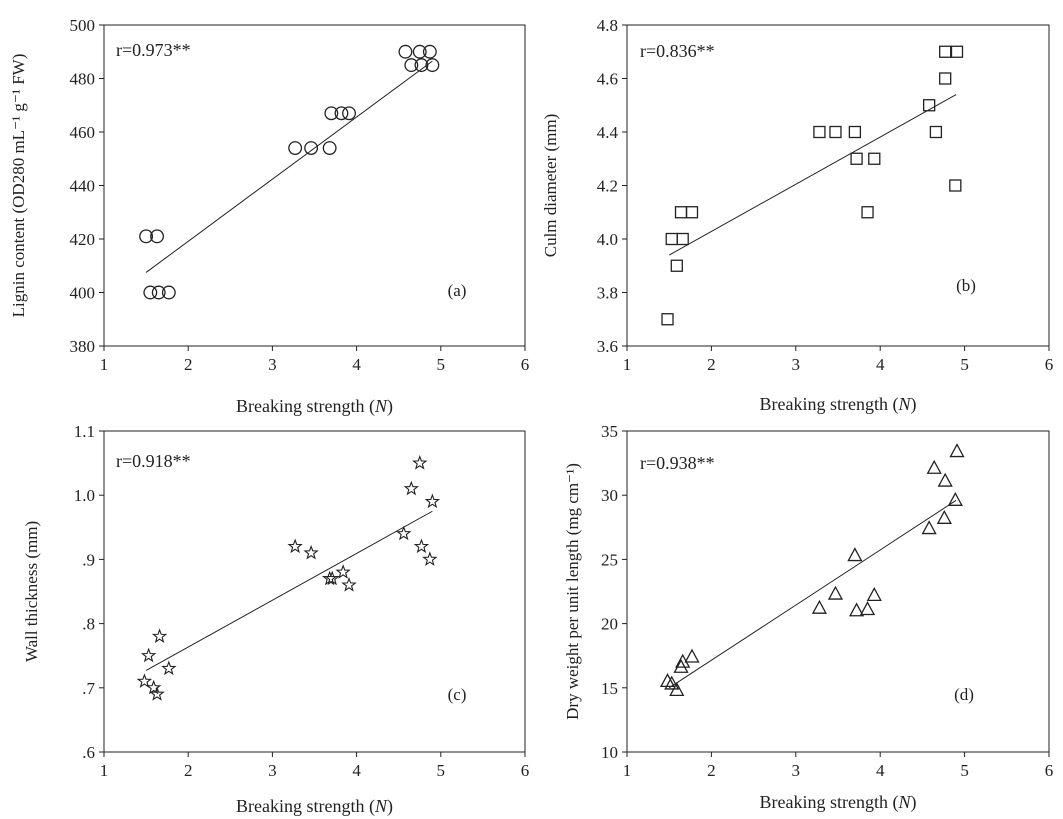  What do you see at coordinates (83, 79) in the screenshot?
I see `y-tick-label: 480` at bounding box center [83, 79].